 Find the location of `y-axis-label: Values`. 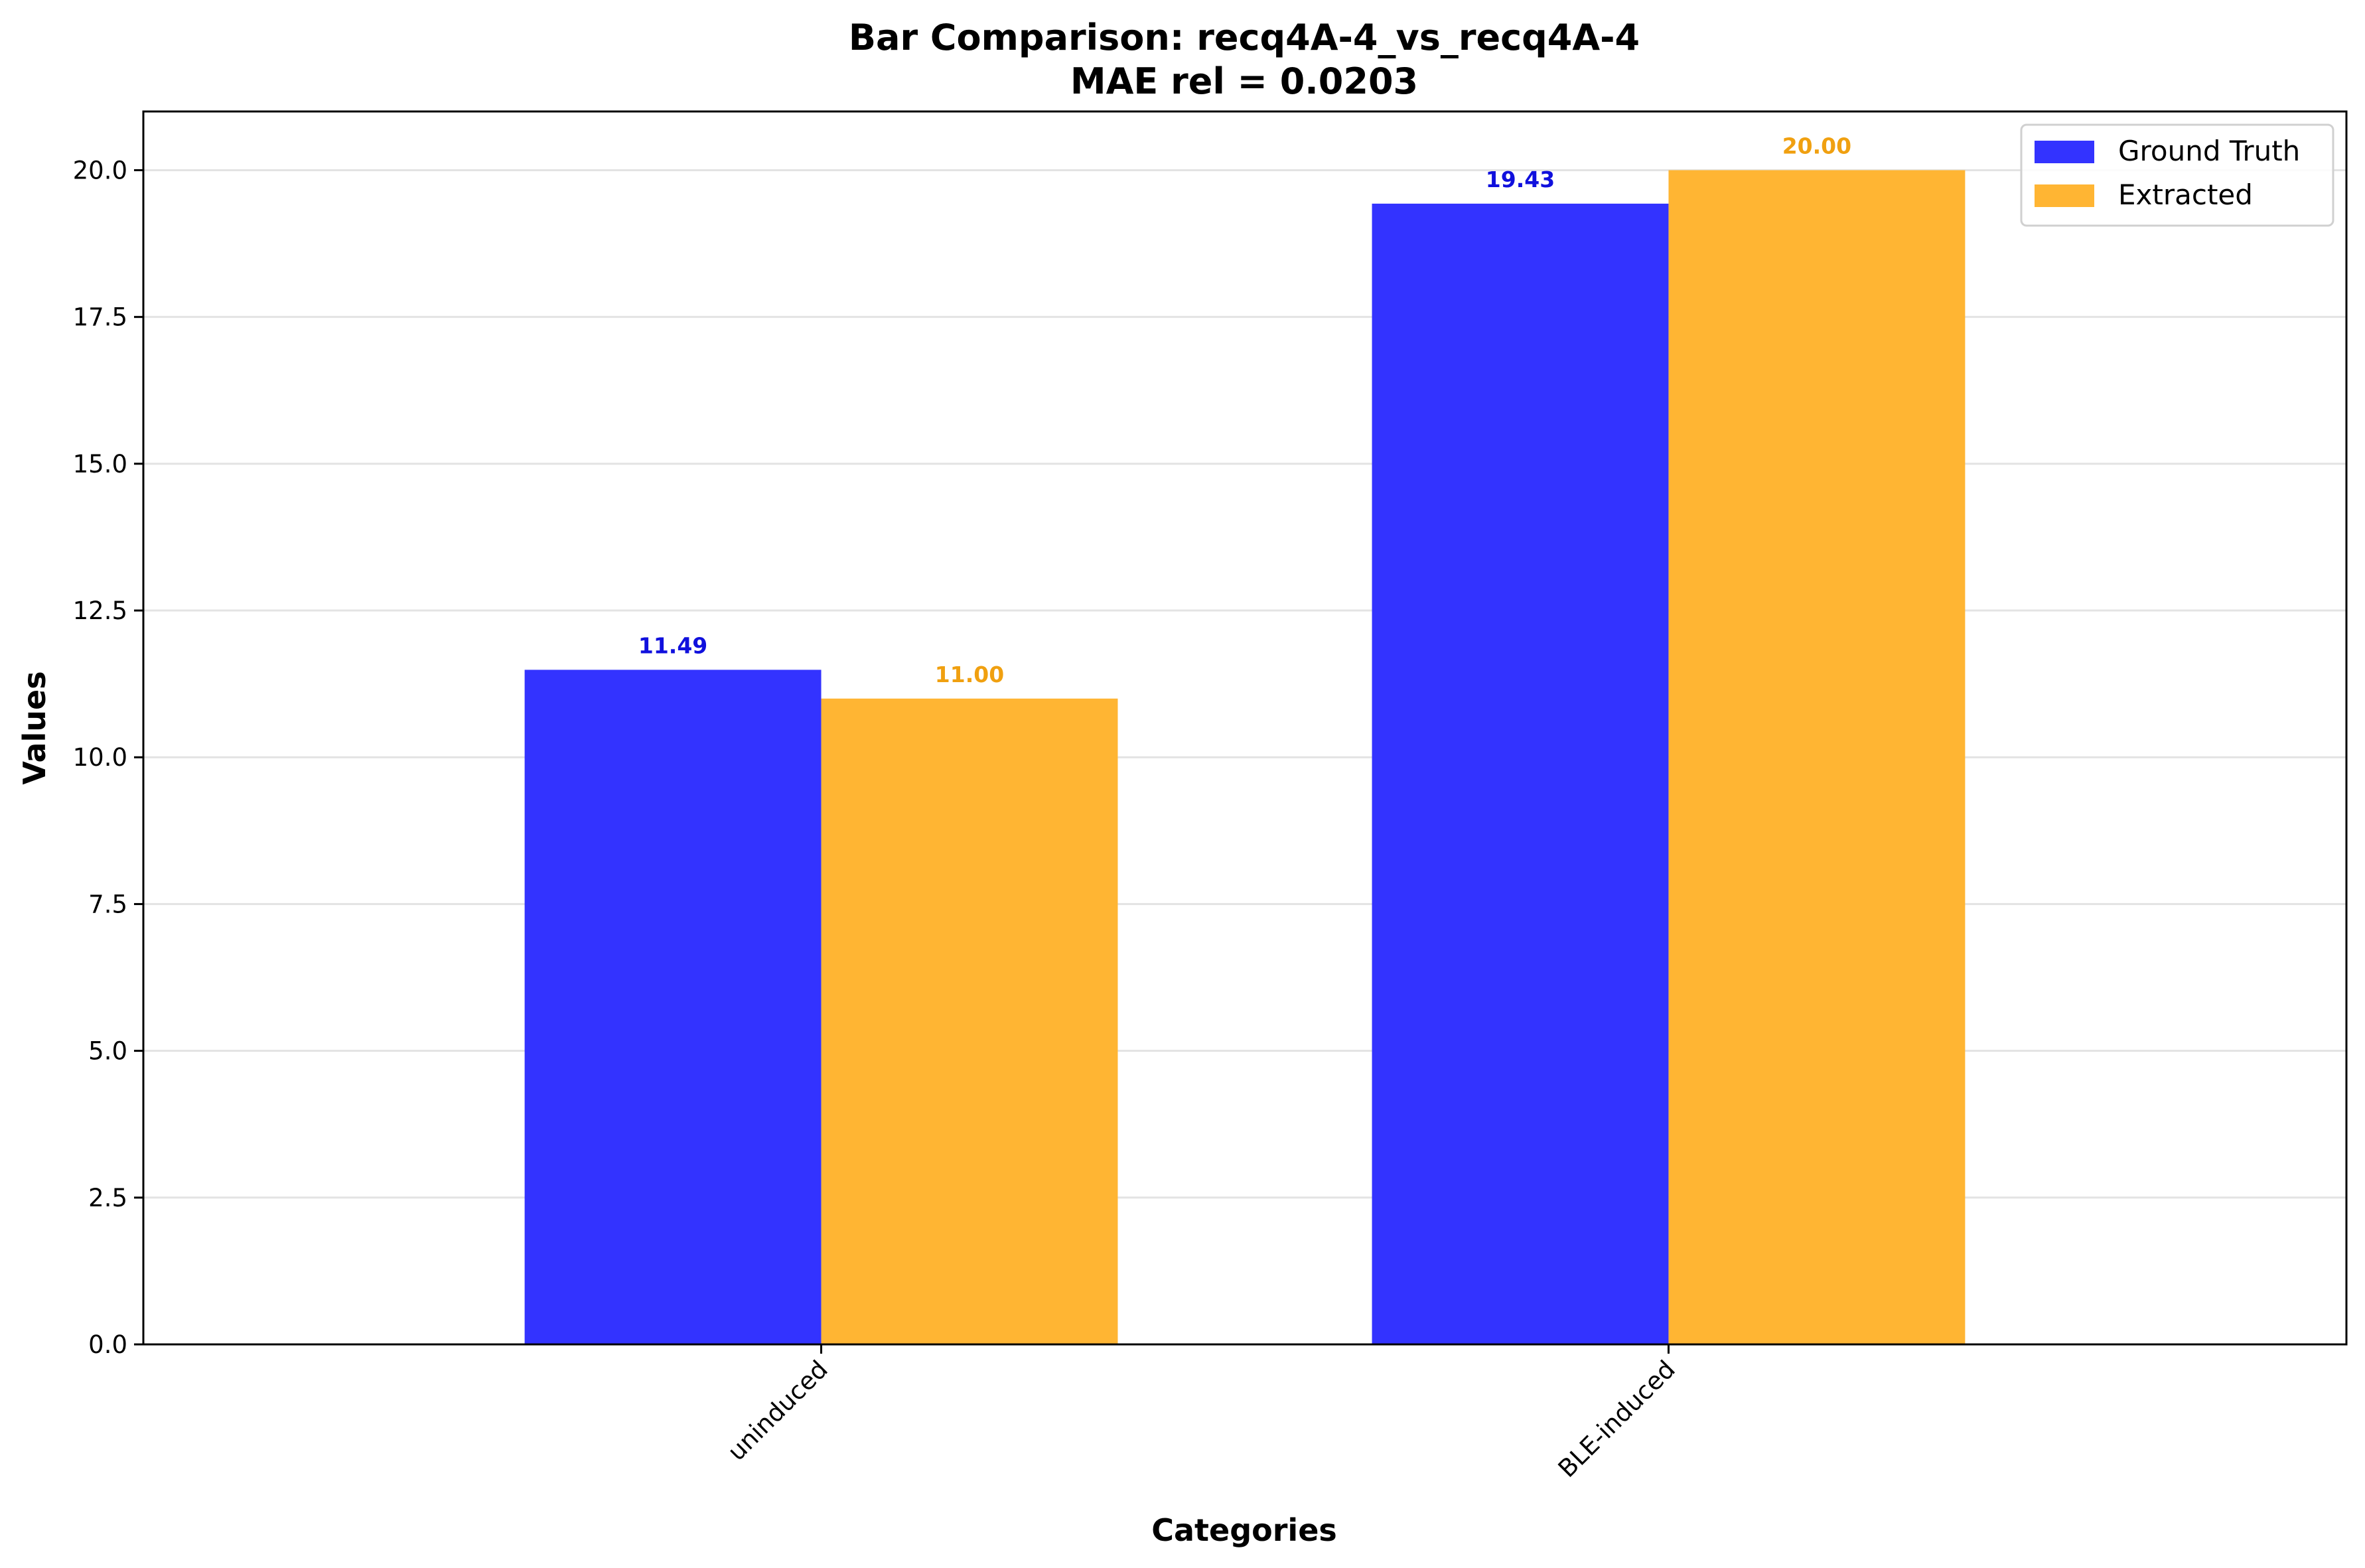

y-axis-label: Values is located at coordinates (34, 727).